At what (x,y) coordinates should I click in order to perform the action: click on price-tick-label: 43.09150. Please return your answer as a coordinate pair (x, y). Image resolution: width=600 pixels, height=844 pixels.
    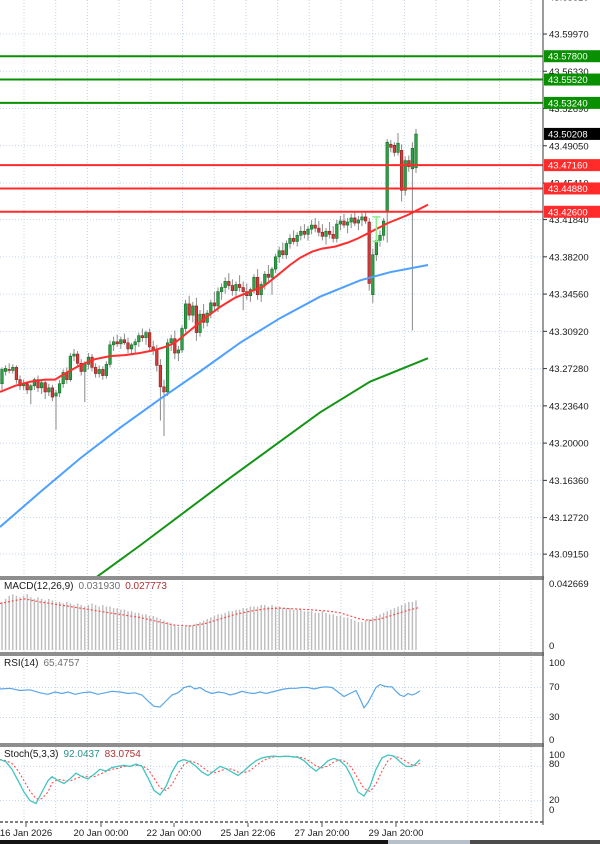
    Looking at the image, I should click on (569, 555).